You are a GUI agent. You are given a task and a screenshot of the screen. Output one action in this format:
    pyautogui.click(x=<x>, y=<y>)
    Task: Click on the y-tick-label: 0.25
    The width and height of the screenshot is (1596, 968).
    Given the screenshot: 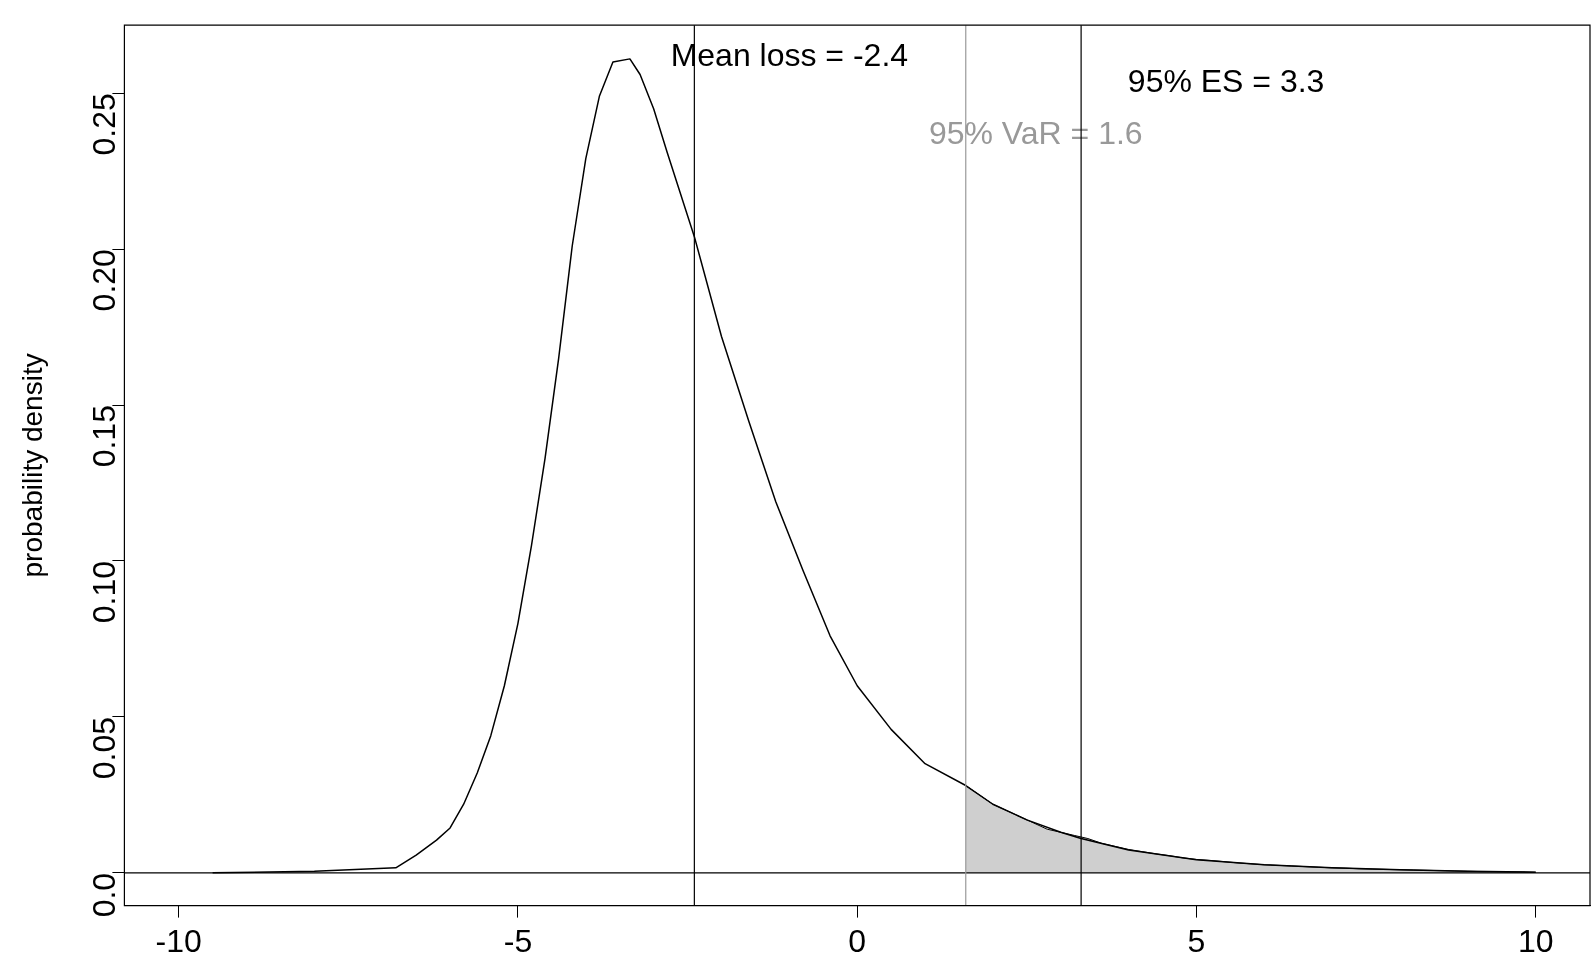 What is the action you would take?
    pyautogui.click(x=104, y=124)
    